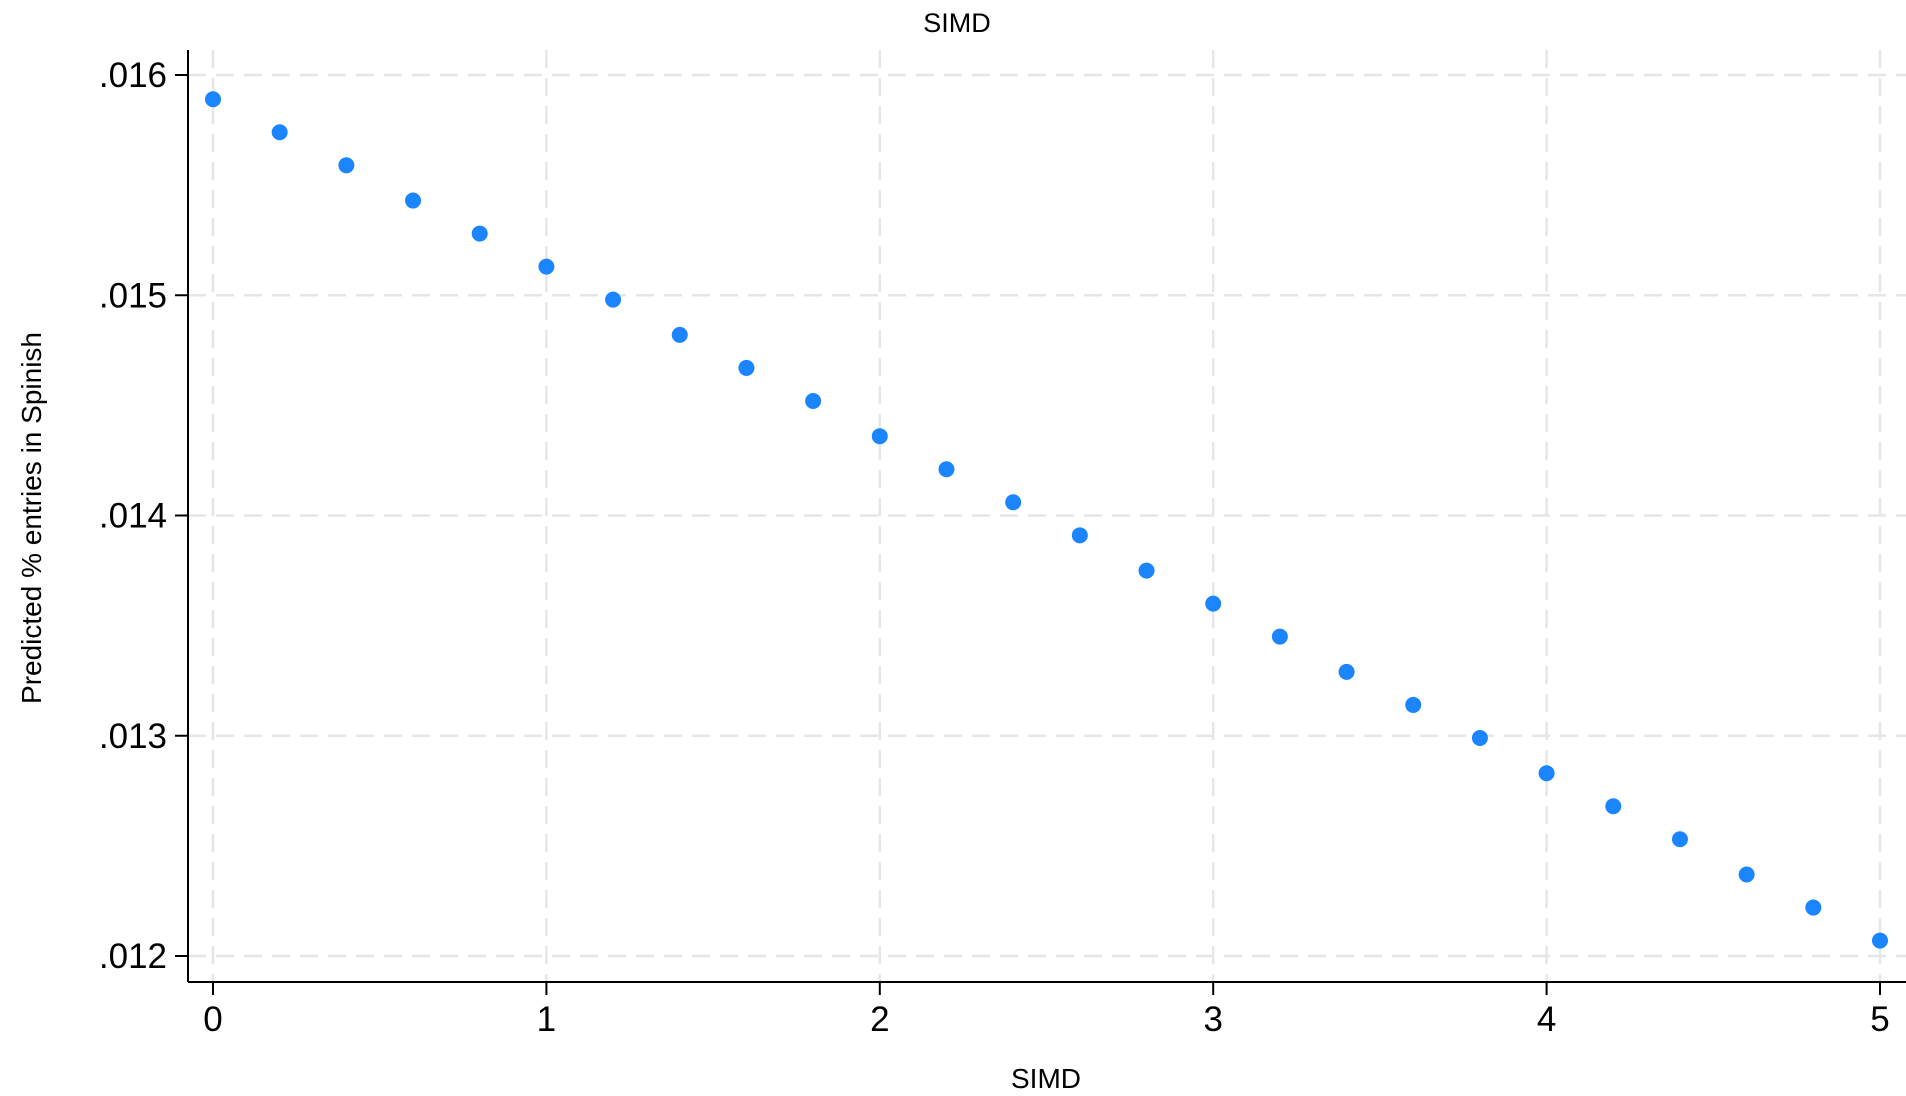 The image size is (1906, 1096). I want to click on x-tick-label-4: 4, so click(1546, 1019).